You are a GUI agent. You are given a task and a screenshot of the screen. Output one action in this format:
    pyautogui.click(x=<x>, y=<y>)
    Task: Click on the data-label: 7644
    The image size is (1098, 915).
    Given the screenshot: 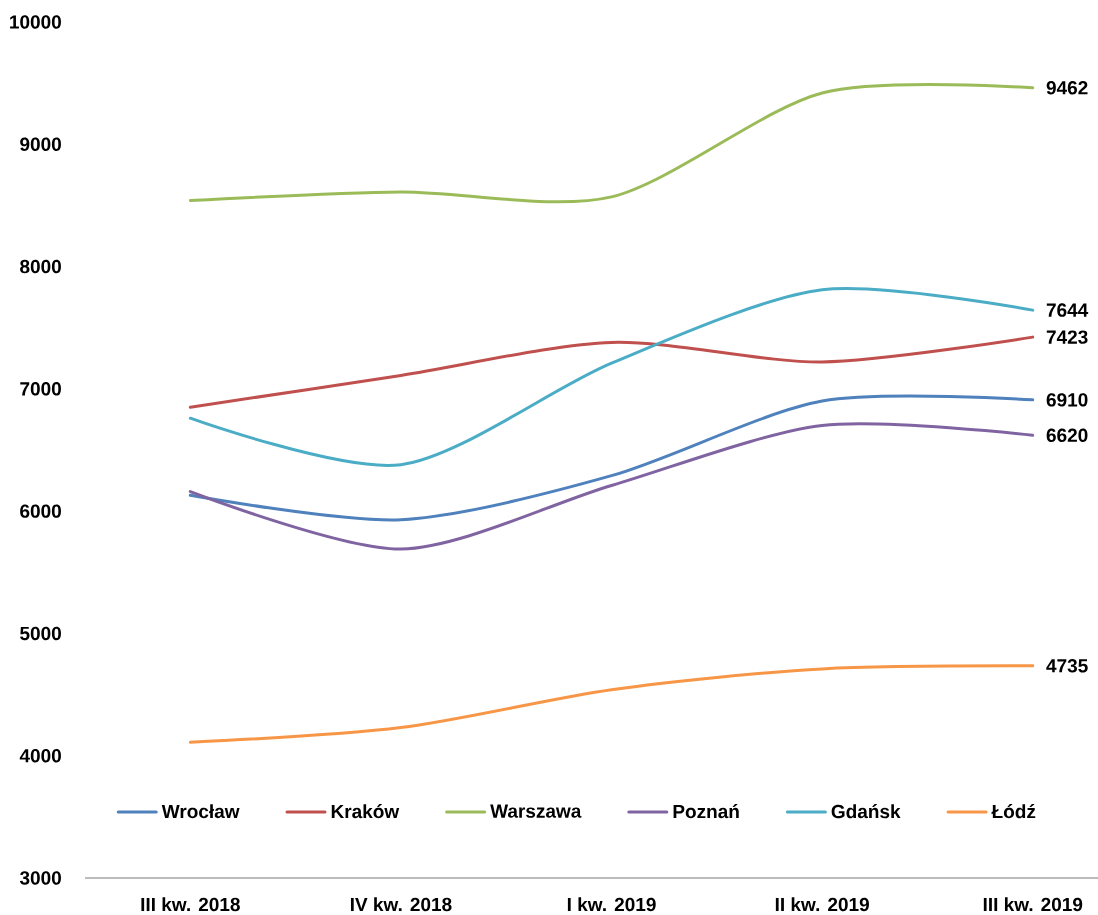 What is the action you would take?
    pyautogui.click(x=1067, y=310)
    